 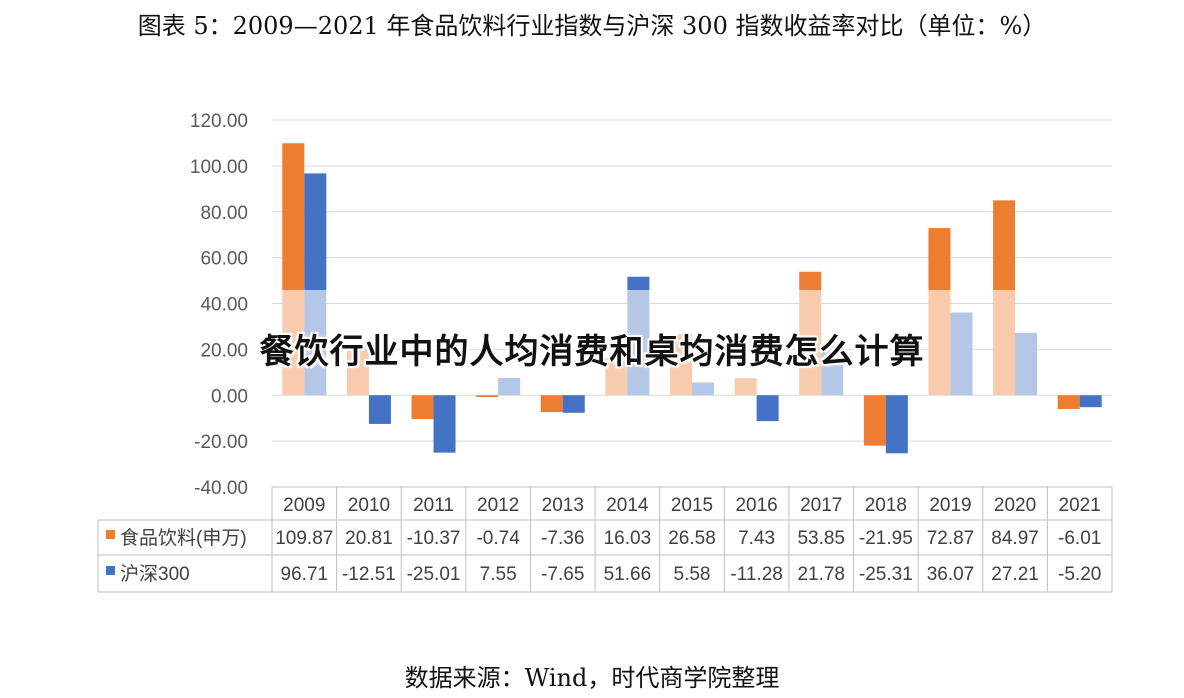 I want to click on x-tick-label: 2011, so click(x=433, y=505).